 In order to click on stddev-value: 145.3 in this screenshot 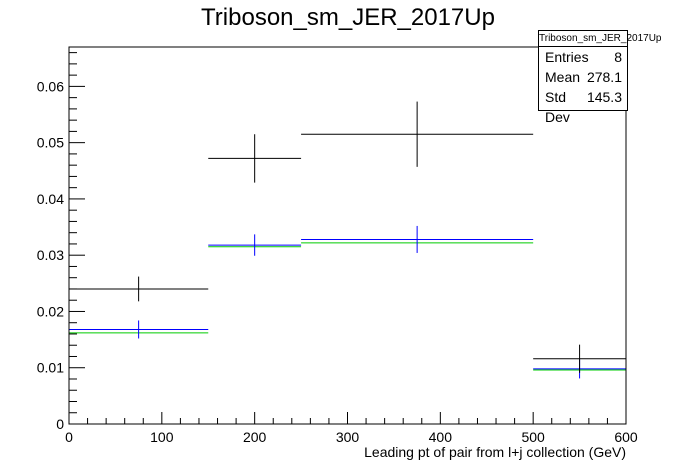, I will do `click(604, 97)`.